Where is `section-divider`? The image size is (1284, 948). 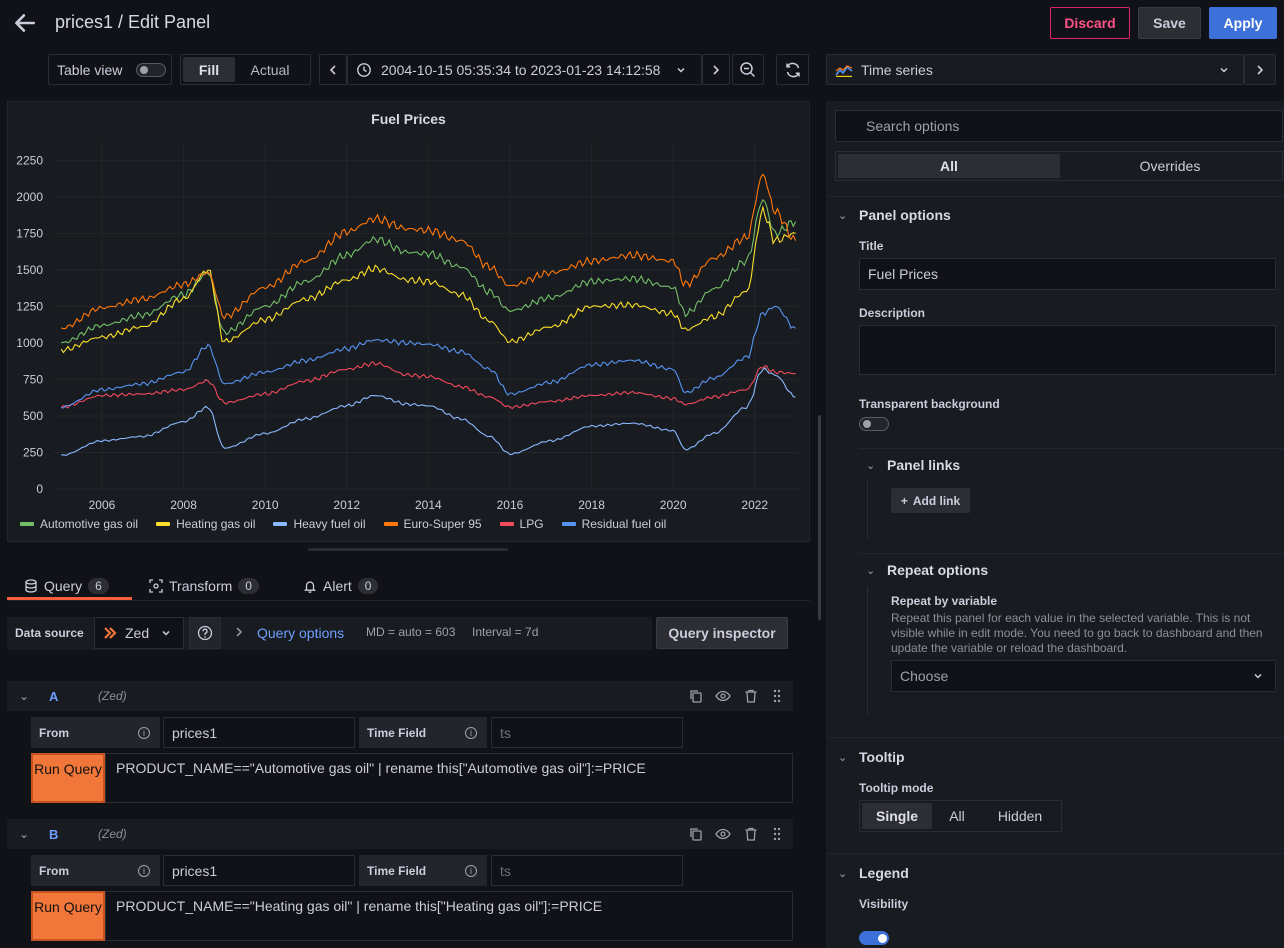
section-divider is located at coordinates (1055, 853).